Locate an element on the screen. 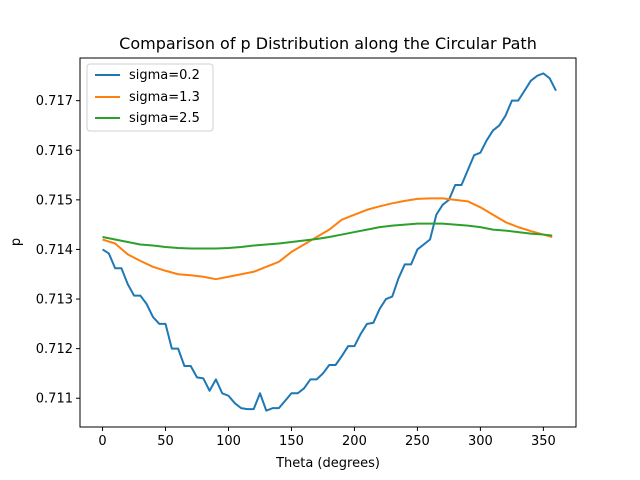 The width and height of the screenshot is (640, 480). x-tick-label: 50 is located at coordinates (165, 441).